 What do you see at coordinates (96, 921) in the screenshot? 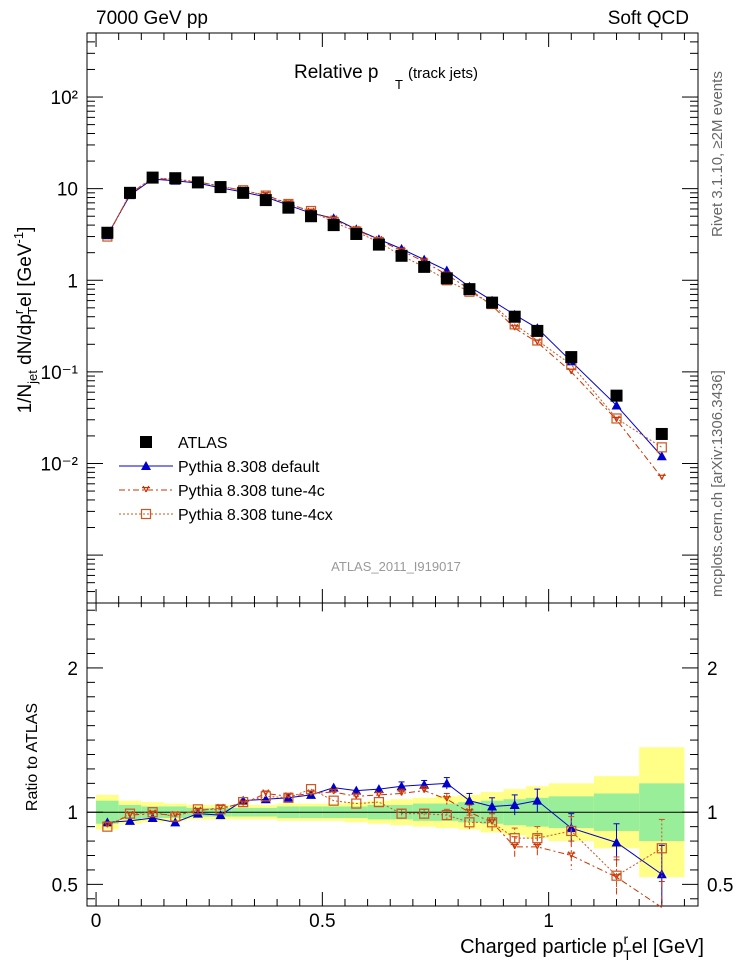
I see `x-tick-label: 0` at bounding box center [96, 921].